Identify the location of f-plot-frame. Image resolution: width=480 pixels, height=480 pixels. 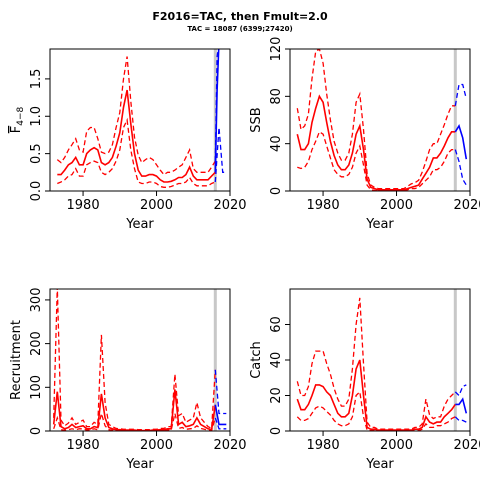
(140, 120).